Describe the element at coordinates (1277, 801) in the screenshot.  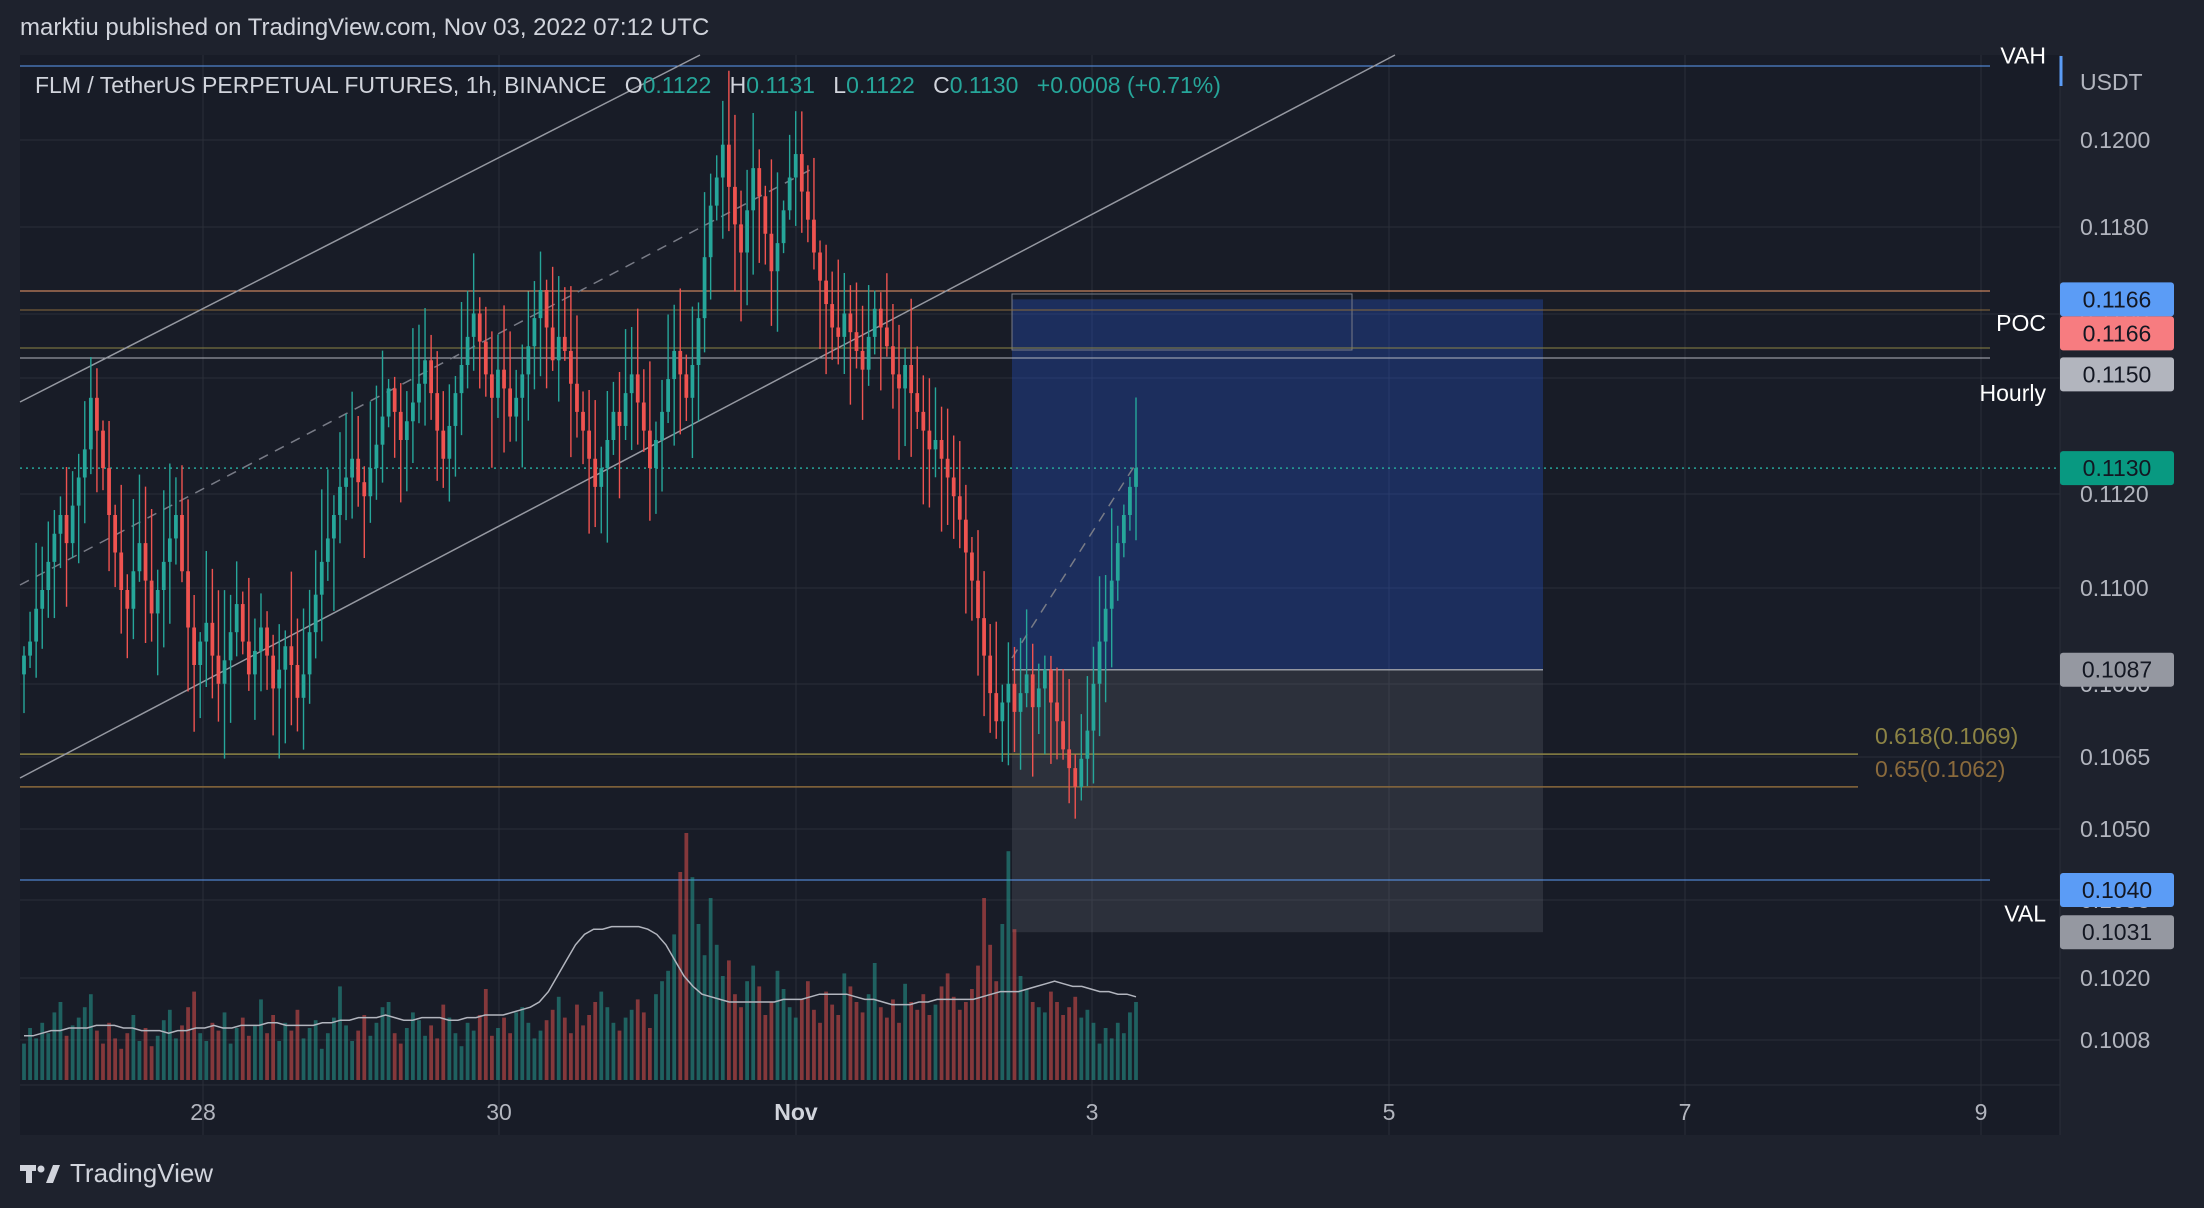
I see `loss-zone` at that location.